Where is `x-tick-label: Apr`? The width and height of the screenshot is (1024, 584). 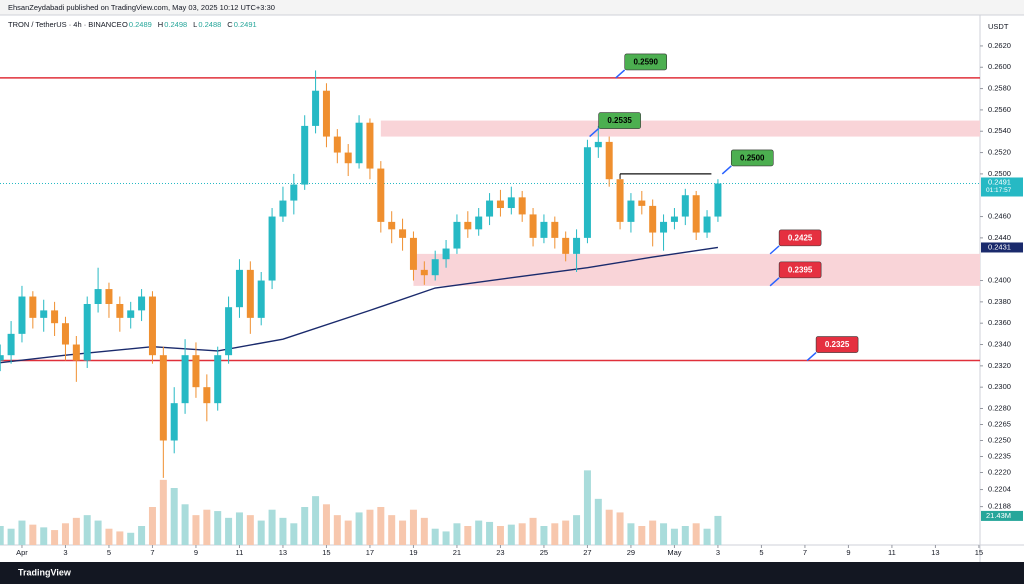 x-tick-label: Apr is located at coordinates (22, 552).